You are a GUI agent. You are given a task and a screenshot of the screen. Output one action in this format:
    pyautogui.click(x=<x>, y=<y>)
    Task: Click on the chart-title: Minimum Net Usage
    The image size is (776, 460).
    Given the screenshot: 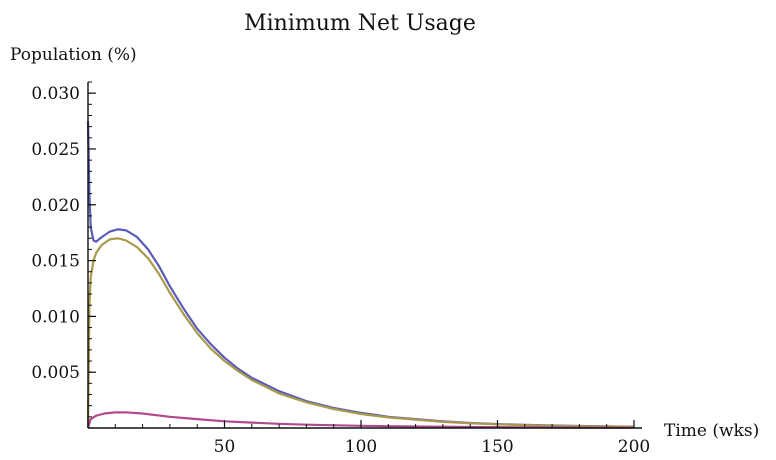 What is the action you would take?
    pyautogui.click(x=360, y=23)
    